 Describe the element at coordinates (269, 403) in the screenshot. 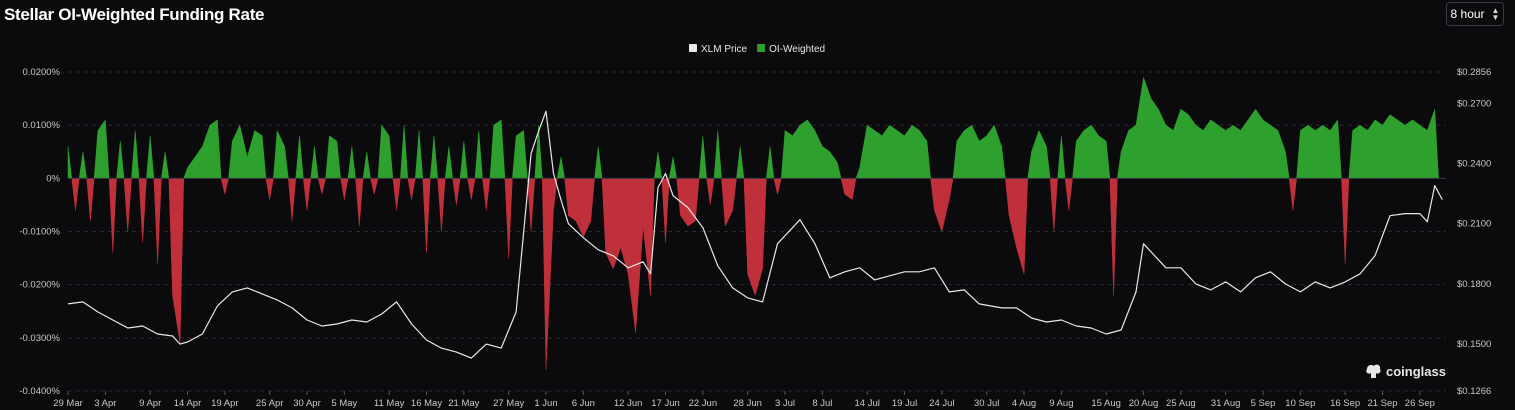

I see `x-tick-label: 25 Apr` at that location.